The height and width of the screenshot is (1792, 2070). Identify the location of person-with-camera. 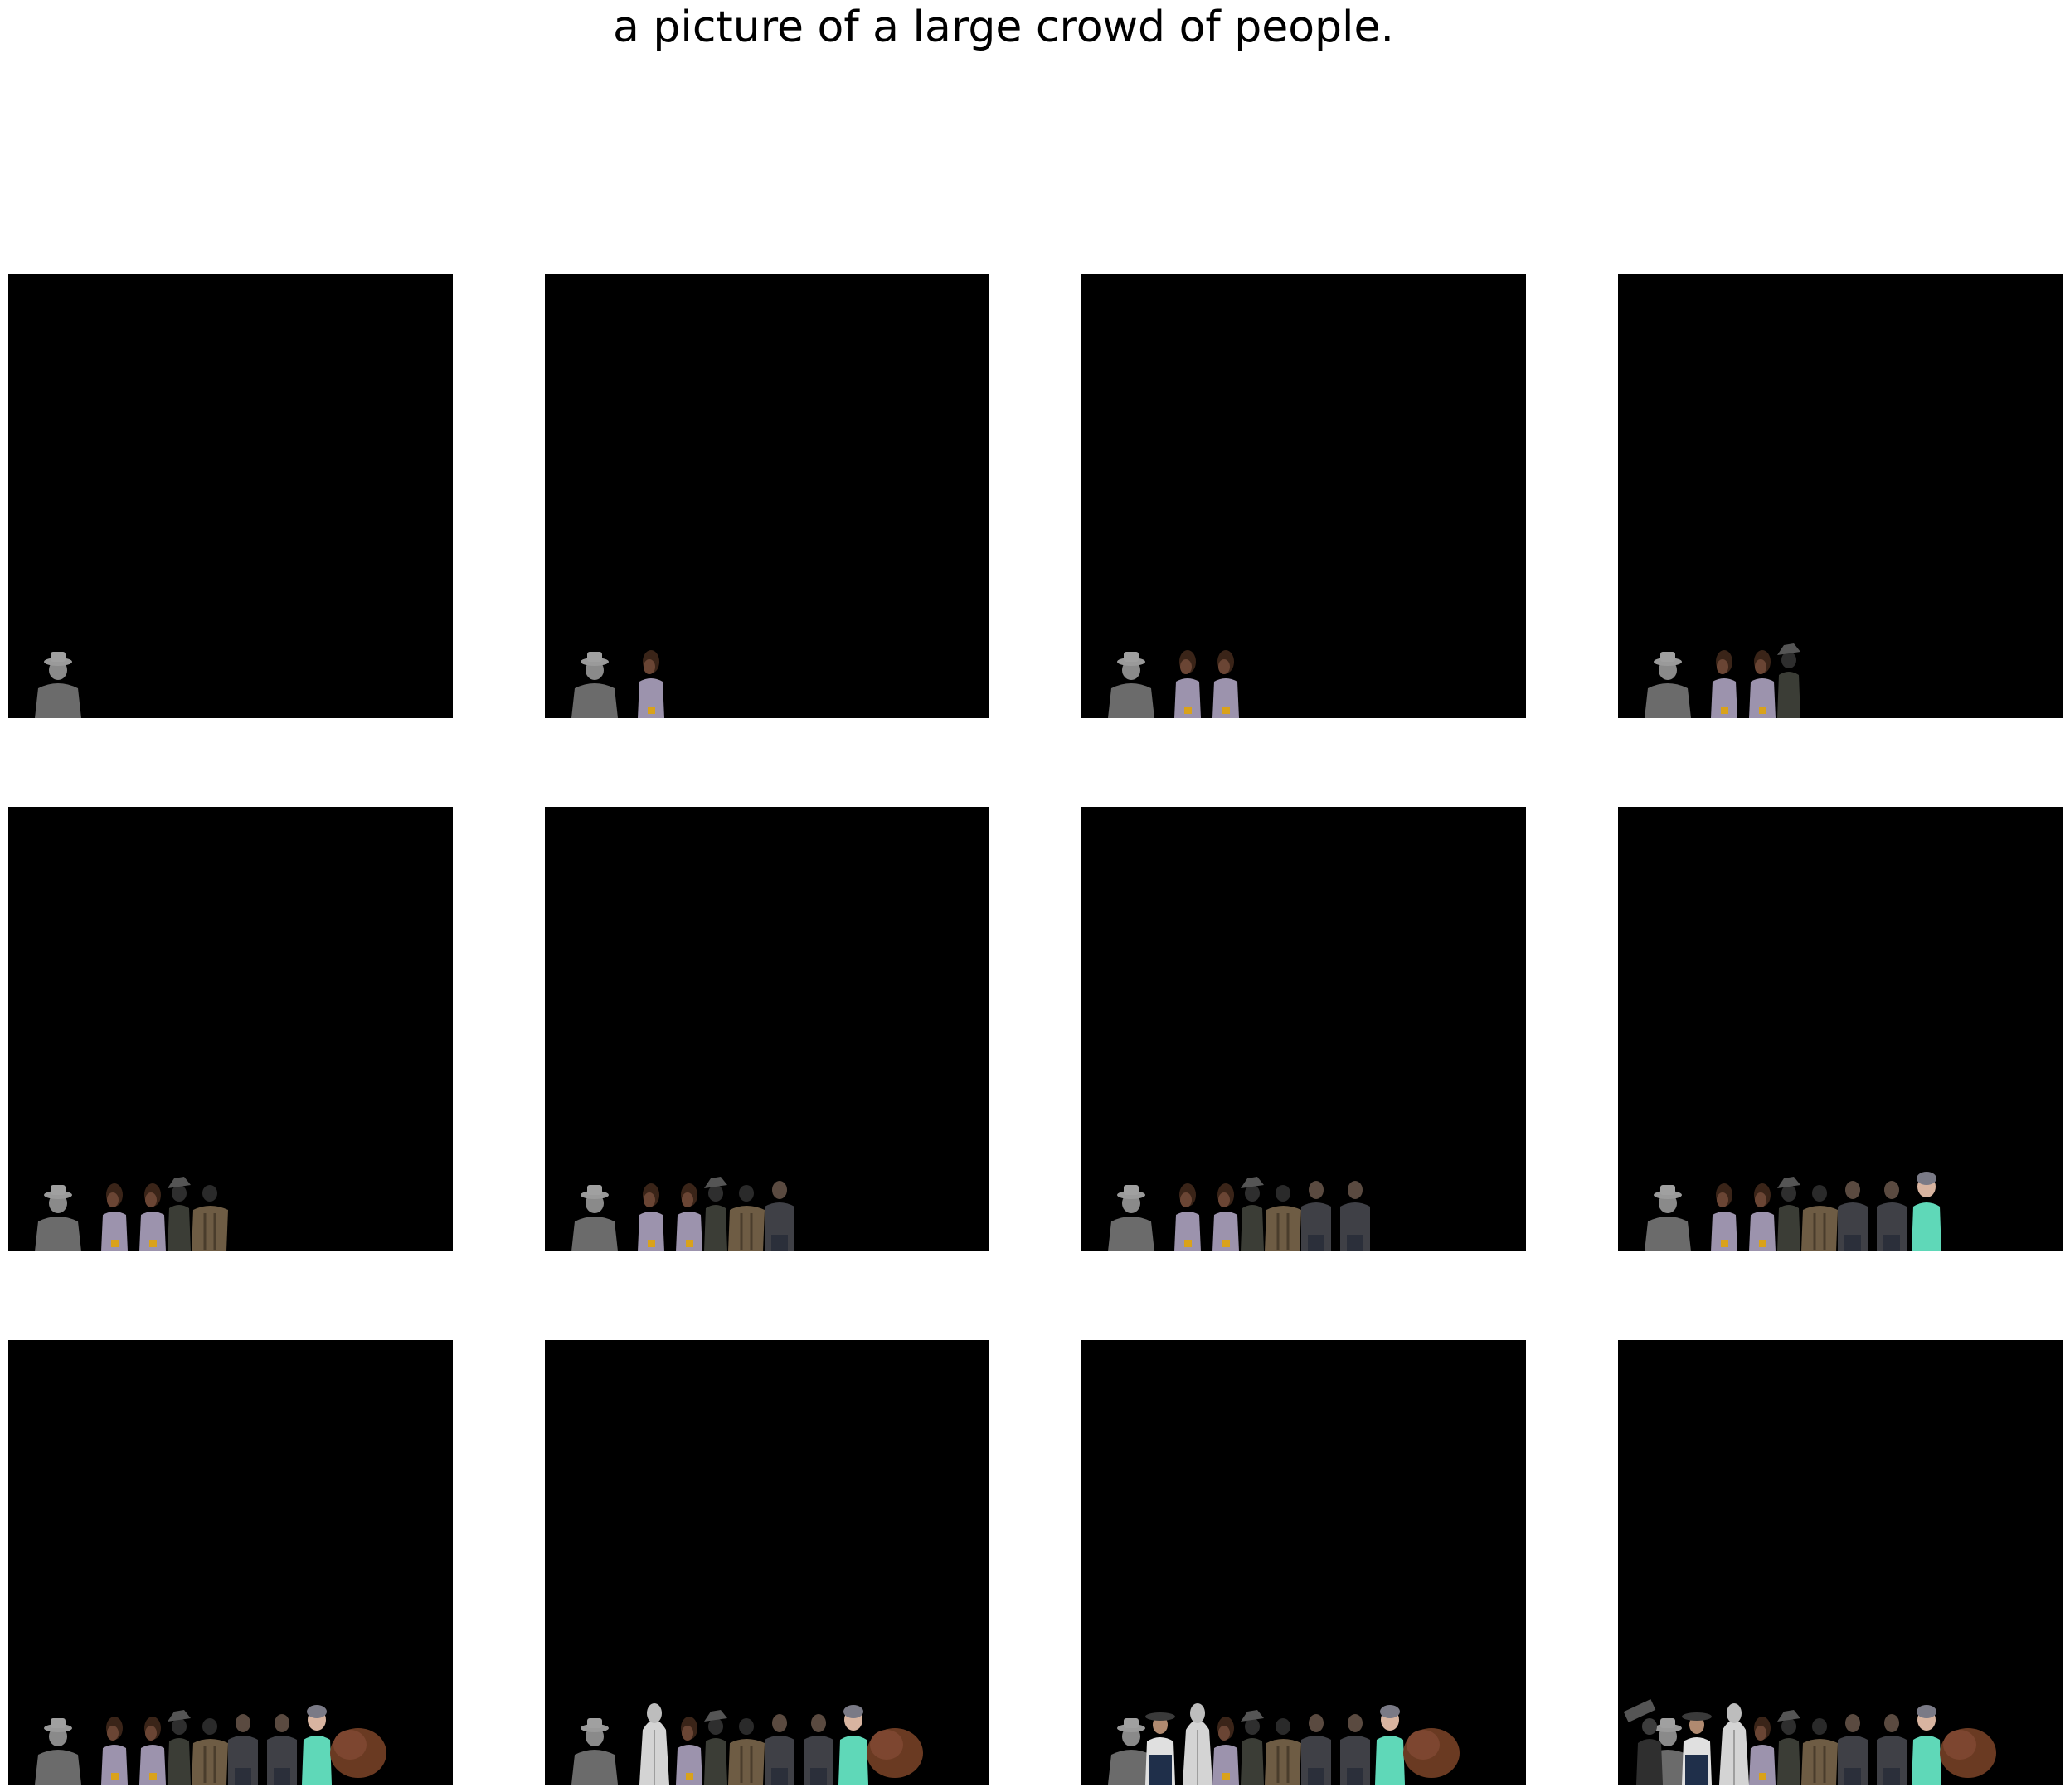
(1643, 1742).